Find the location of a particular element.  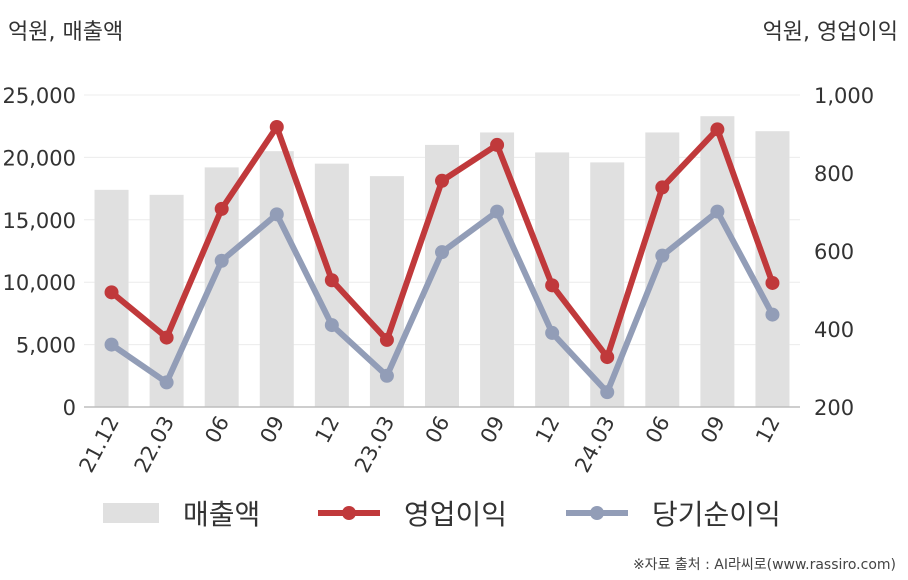

source-note: ※자료 출처 : AI라씨로(www.rassiro.com) is located at coordinates (764, 565).